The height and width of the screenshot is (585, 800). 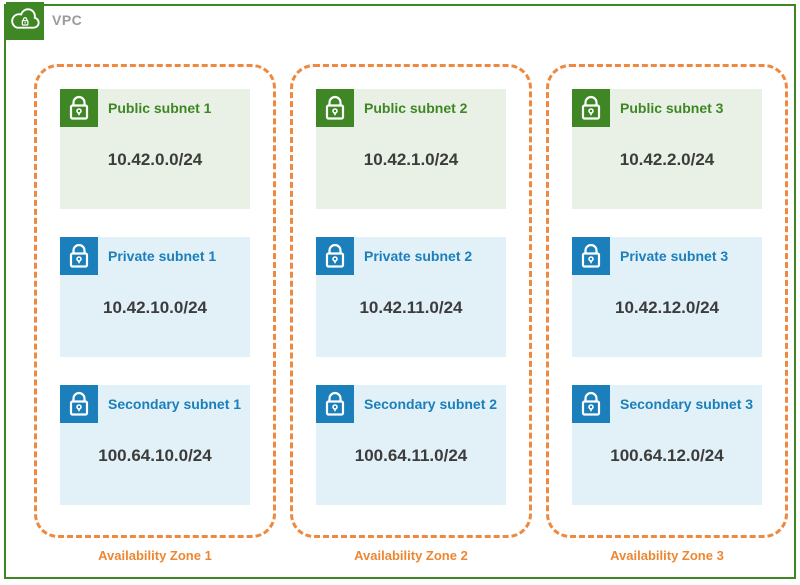 What do you see at coordinates (418, 256) in the screenshot?
I see `subnet-name: Private subnet 2` at bounding box center [418, 256].